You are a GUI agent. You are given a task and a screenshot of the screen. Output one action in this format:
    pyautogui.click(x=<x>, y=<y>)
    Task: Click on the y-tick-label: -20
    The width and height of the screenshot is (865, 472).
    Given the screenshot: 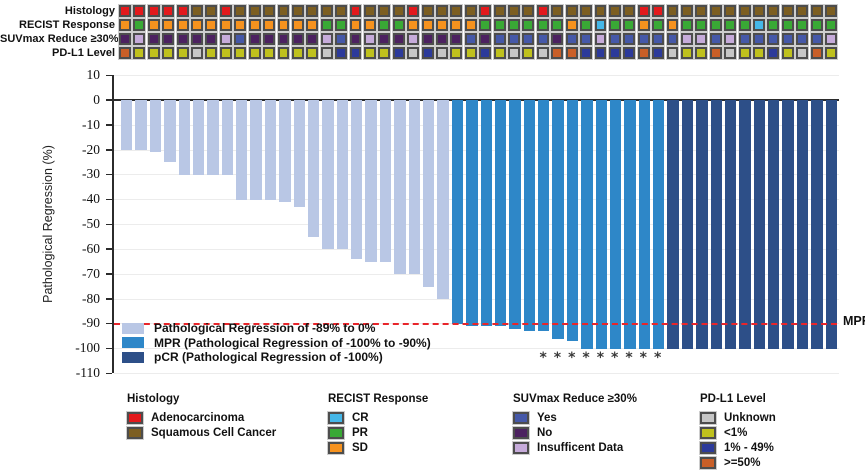 What is the action you would take?
    pyautogui.click(x=91, y=149)
    